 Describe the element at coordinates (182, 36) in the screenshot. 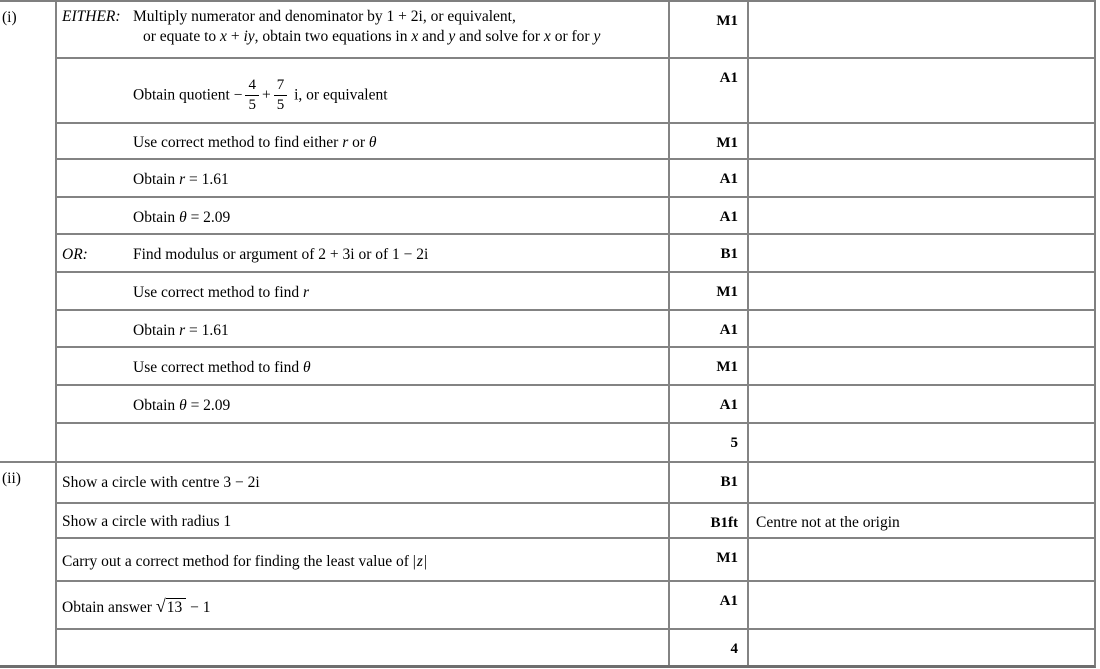

I see `text-run: or equate to` at that location.